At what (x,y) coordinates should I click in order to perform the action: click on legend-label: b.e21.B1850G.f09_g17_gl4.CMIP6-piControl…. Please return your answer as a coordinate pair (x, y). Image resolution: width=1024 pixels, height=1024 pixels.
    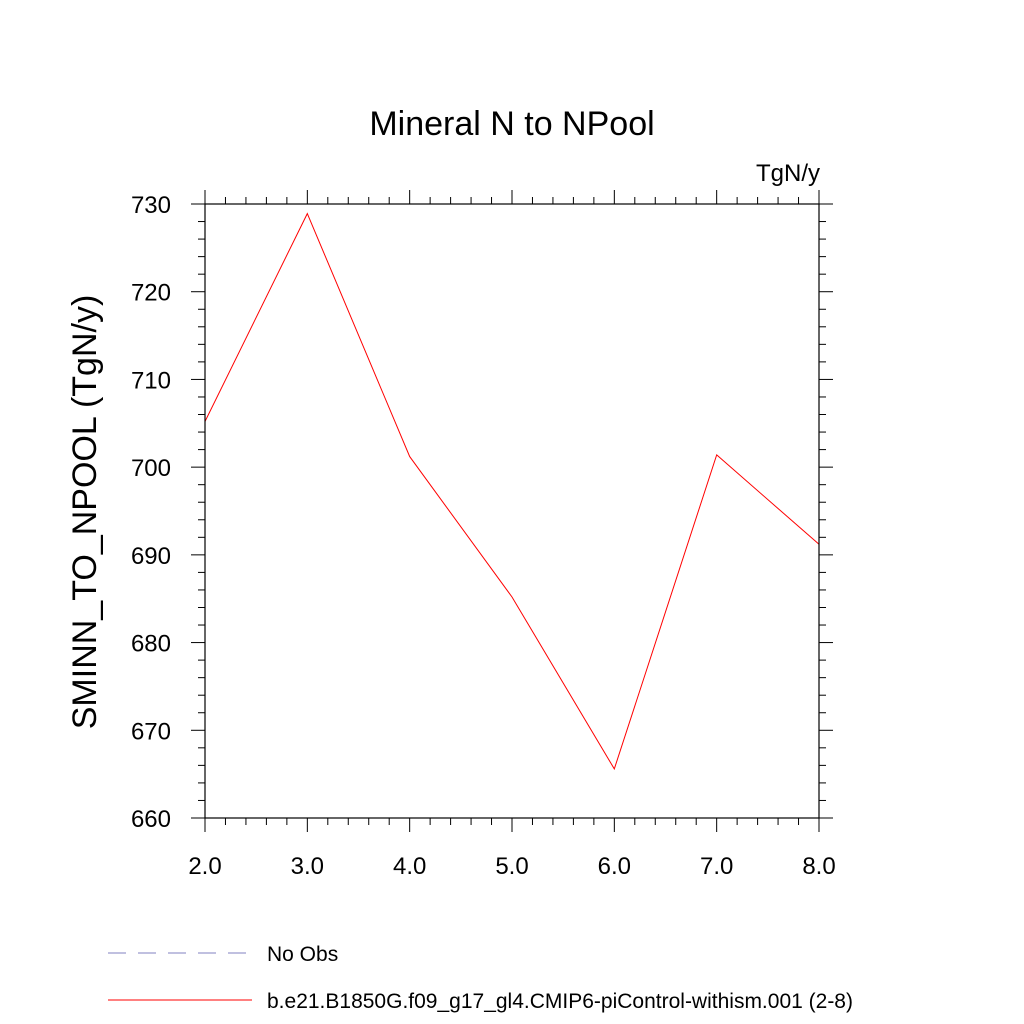
    Looking at the image, I should click on (560, 1001).